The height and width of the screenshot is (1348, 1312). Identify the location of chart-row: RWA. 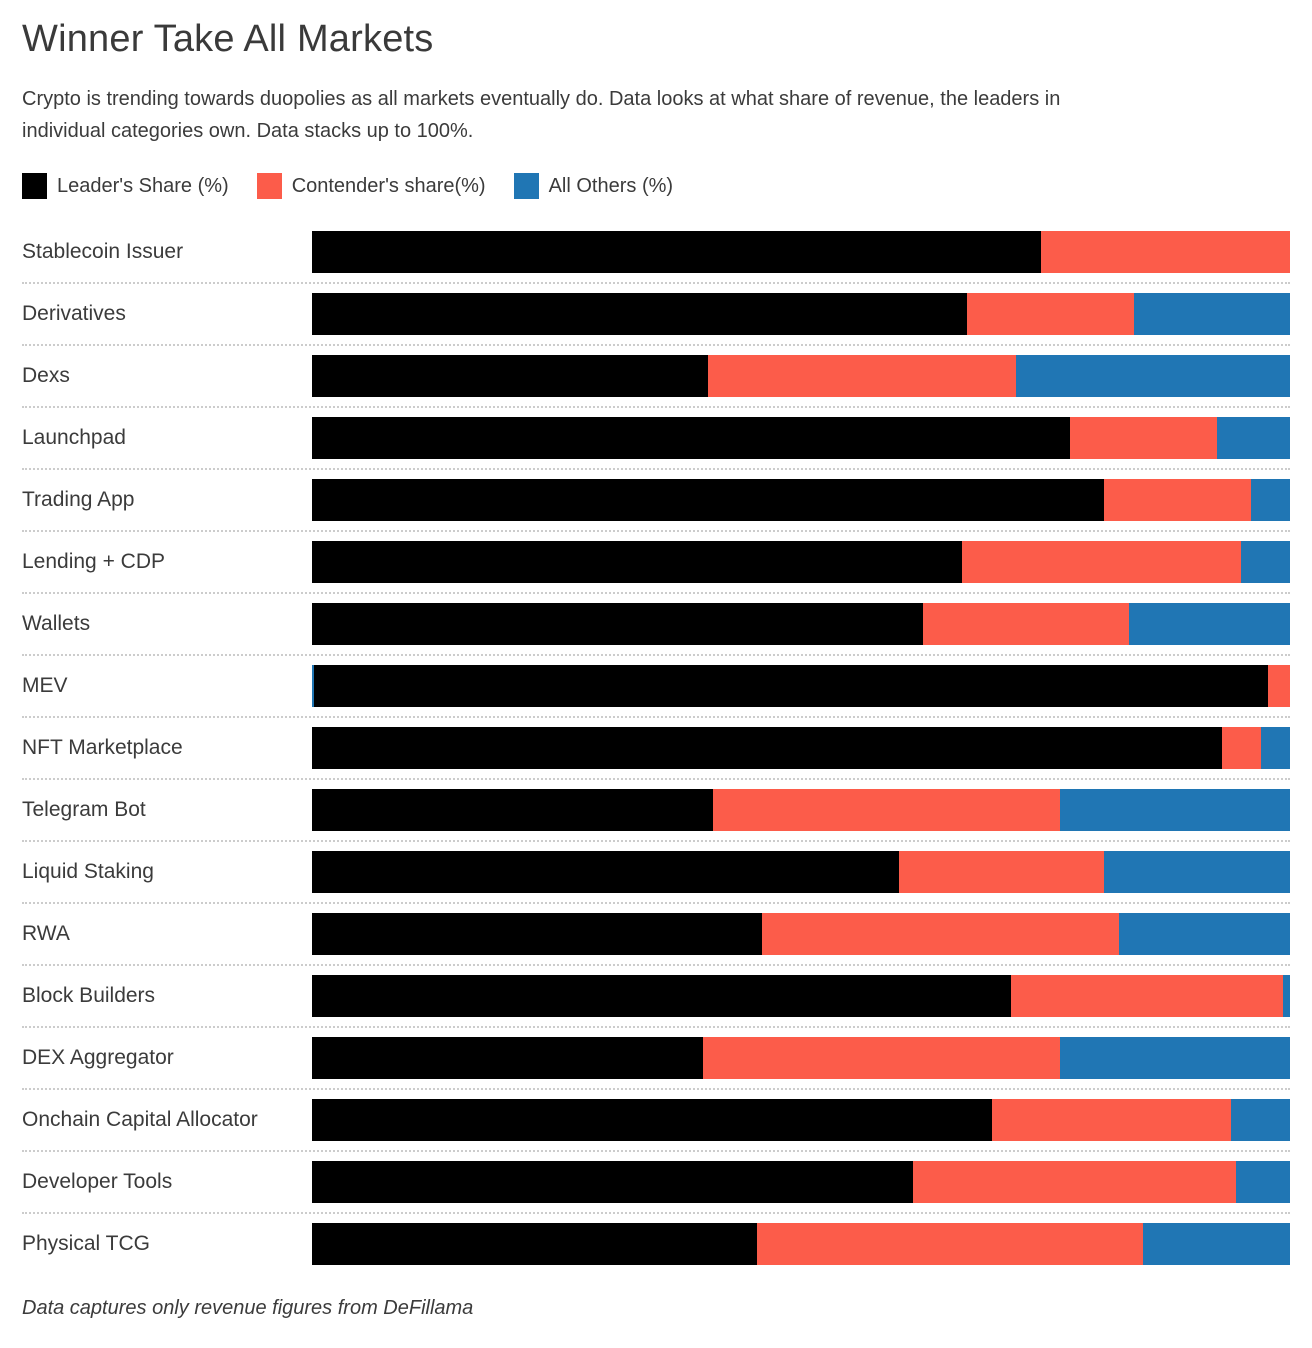
(656, 928).